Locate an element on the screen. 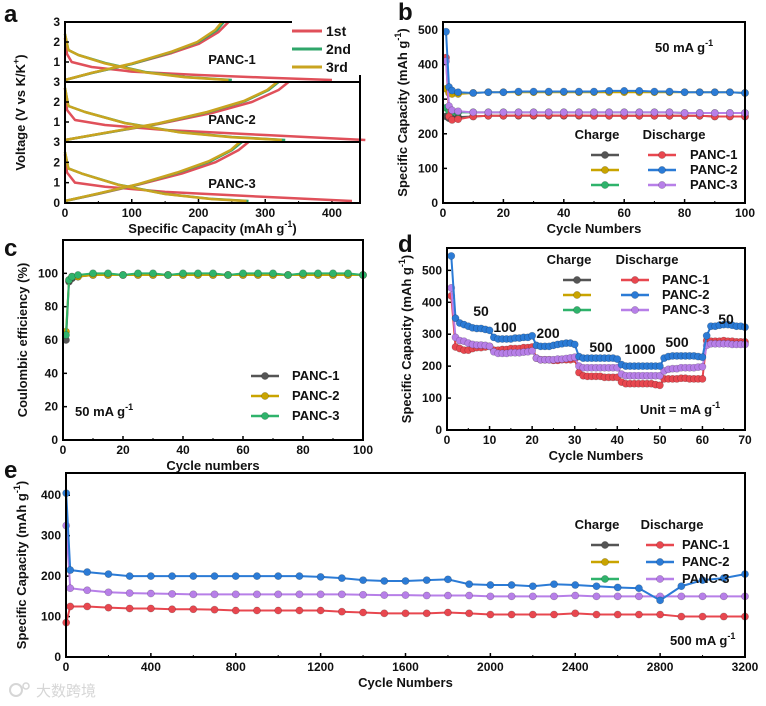 The image size is (766, 706). current-density-label-superscript: -1 is located at coordinates (129, 407).